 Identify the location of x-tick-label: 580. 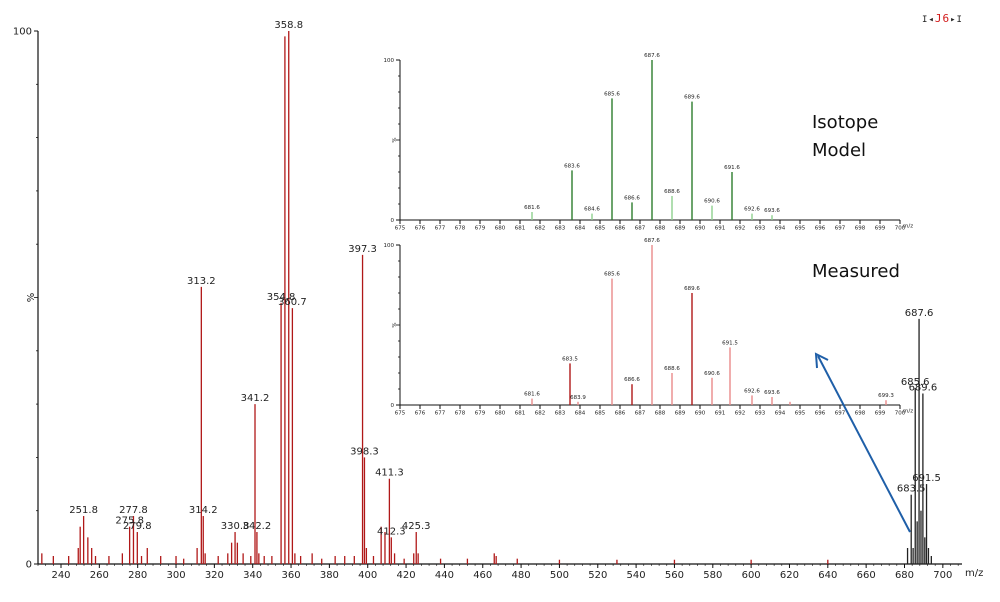
(712, 575).